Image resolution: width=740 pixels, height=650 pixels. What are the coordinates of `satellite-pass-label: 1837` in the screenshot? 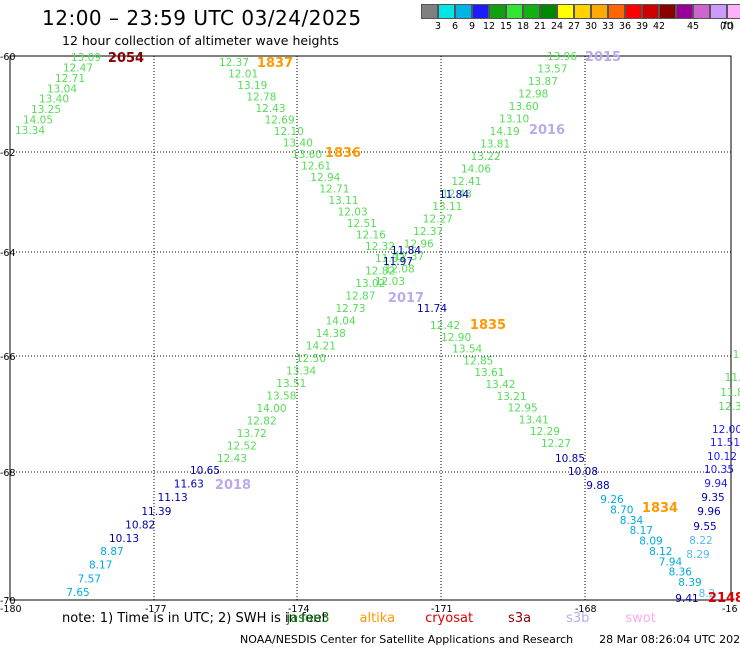 It's located at (275, 63).